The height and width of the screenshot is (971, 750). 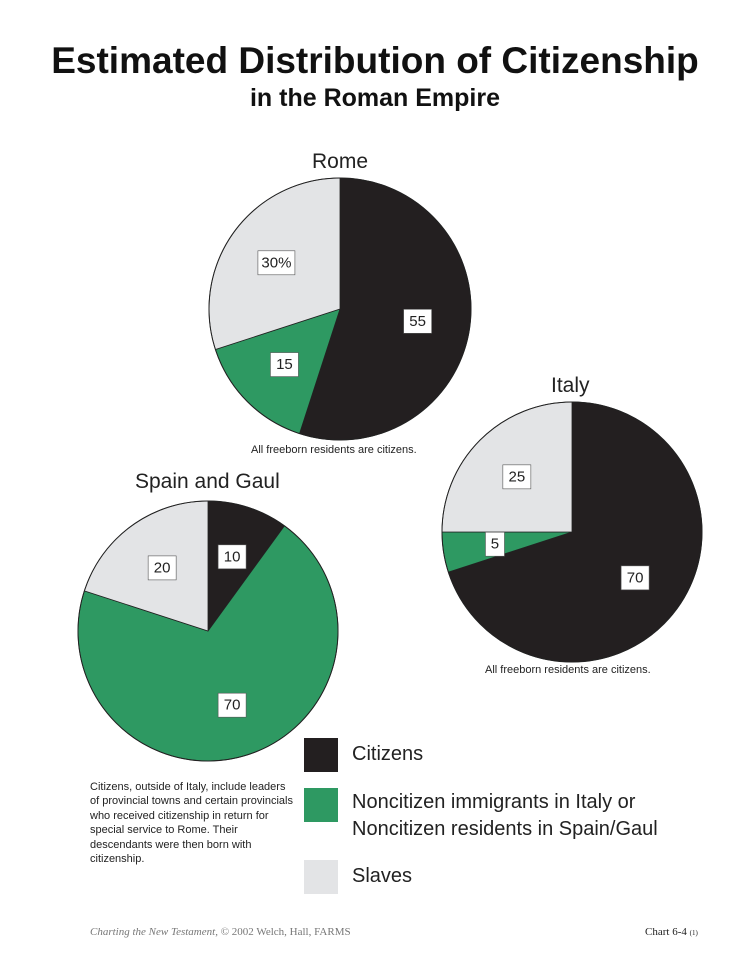 I want to click on pie-outline-italy, so click(x=572, y=532).